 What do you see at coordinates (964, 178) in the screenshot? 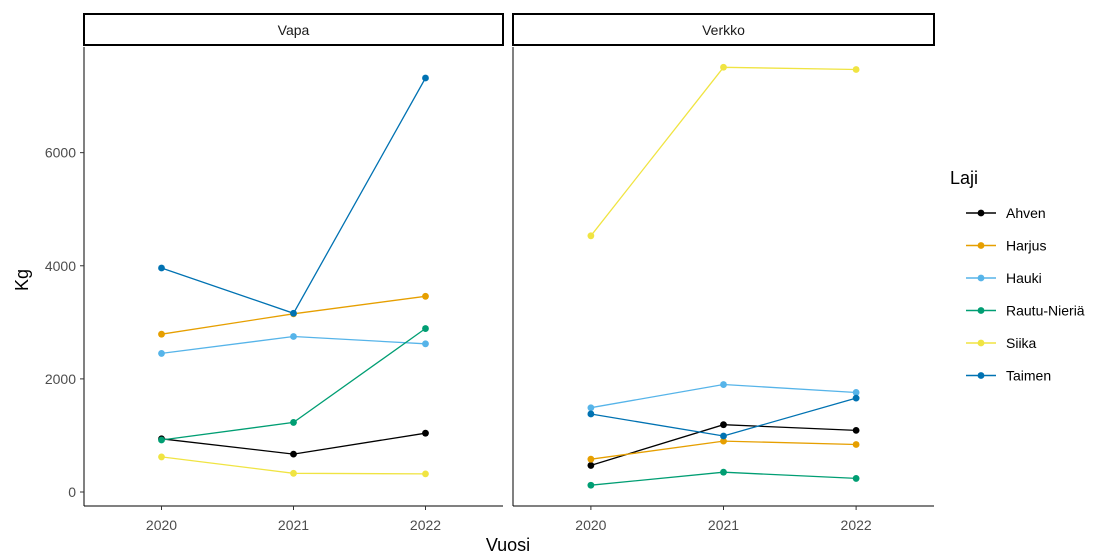
I see `legend-title: Laji` at bounding box center [964, 178].